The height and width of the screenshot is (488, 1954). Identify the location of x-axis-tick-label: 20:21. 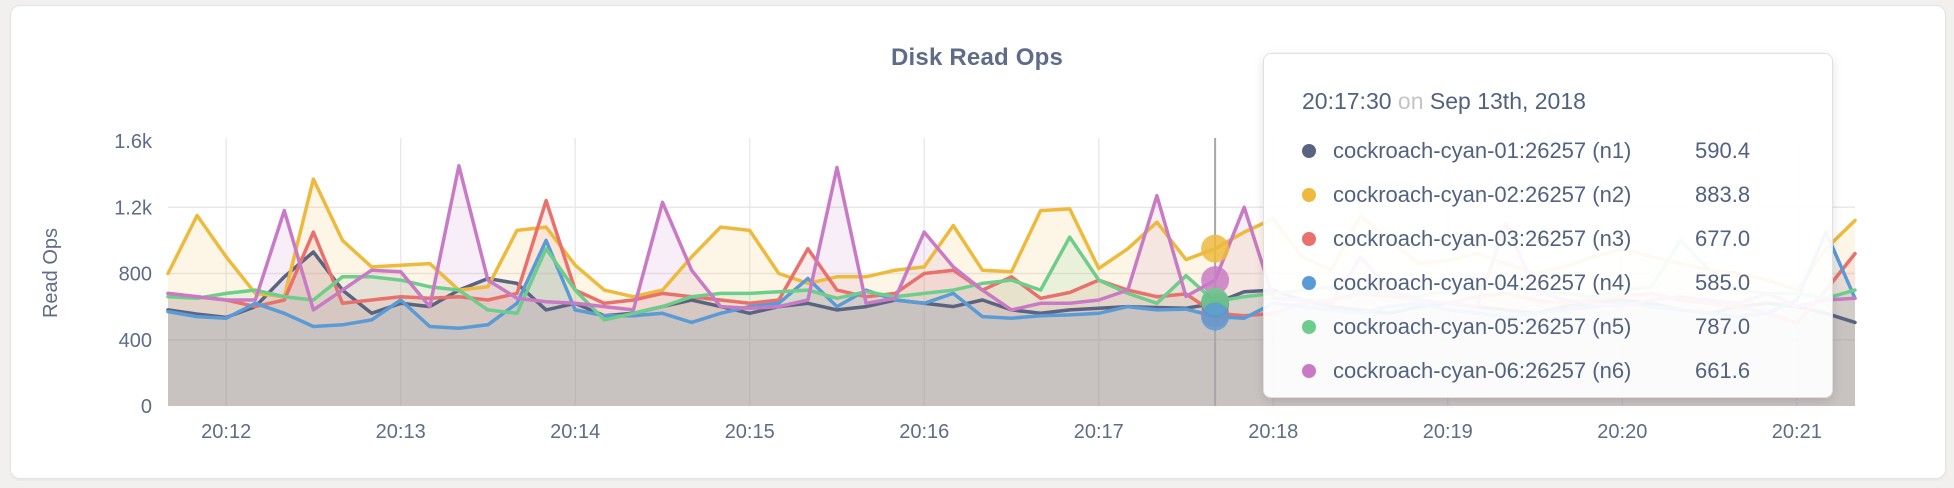
(1797, 432).